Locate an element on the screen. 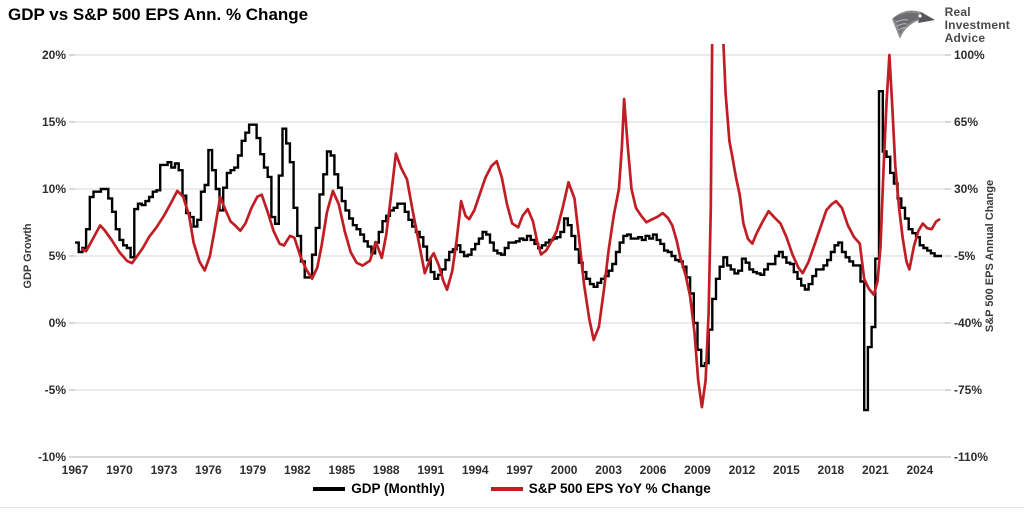 Image resolution: width=1024 pixels, height=512 pixels. x-axis-tick-label: 1994 is located at coordinates (475, 470).